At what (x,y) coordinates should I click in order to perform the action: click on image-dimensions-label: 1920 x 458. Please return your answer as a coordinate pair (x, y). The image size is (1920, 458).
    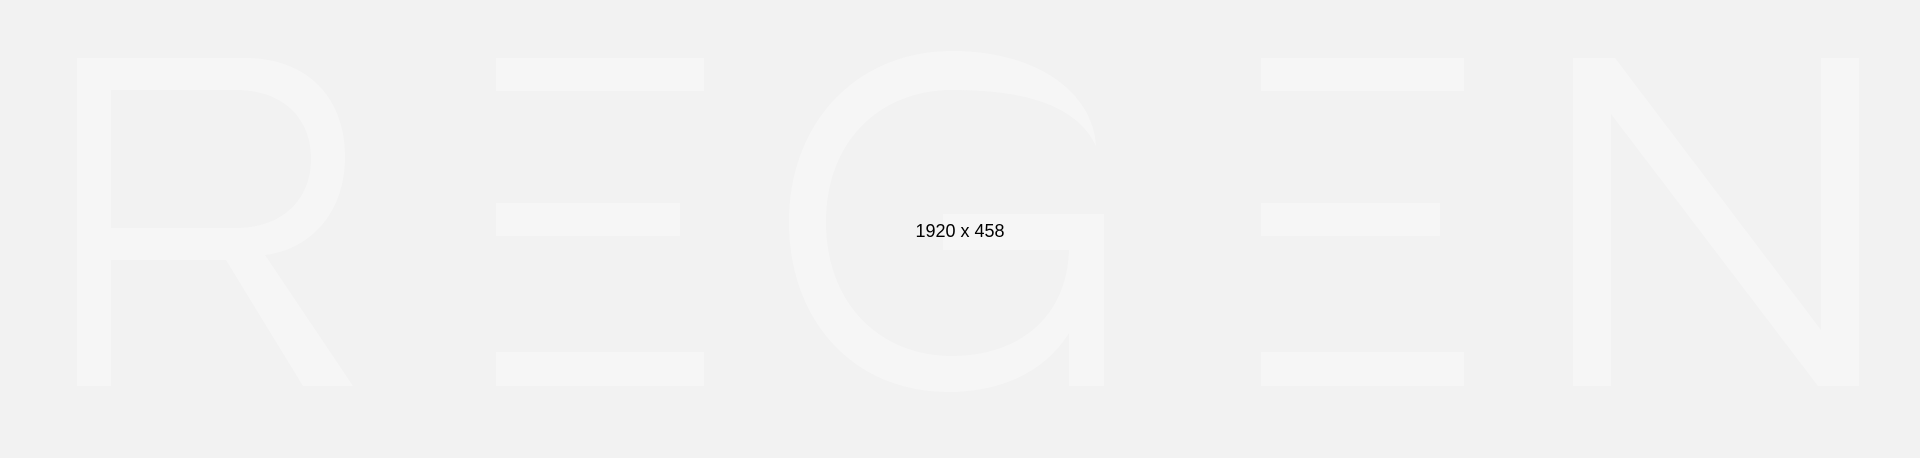
    Looking at the image, I should click on (960, 231).